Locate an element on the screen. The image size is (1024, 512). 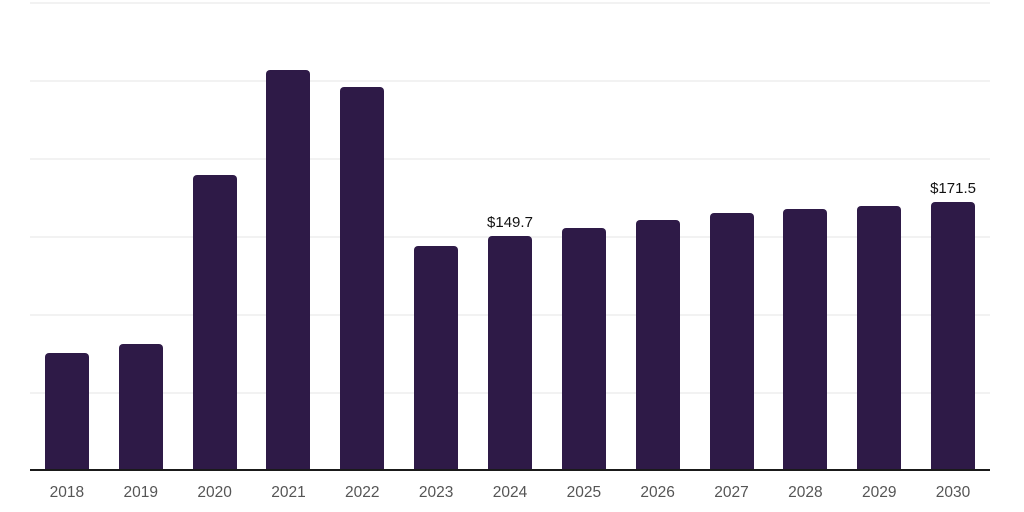
bar-slot-2021 is located at coordinates (289, 236).